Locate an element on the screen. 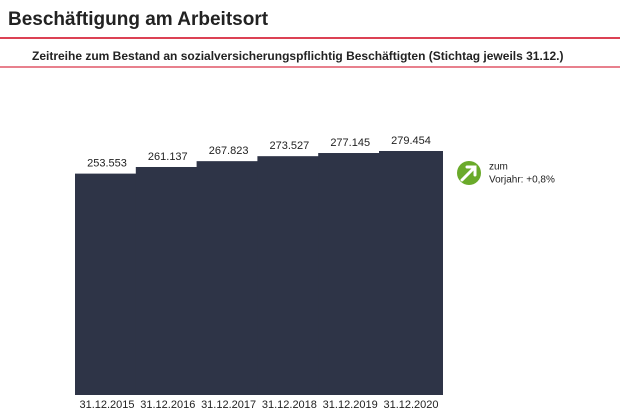  value-label: 261.137 is located at coordinates (168, 157).